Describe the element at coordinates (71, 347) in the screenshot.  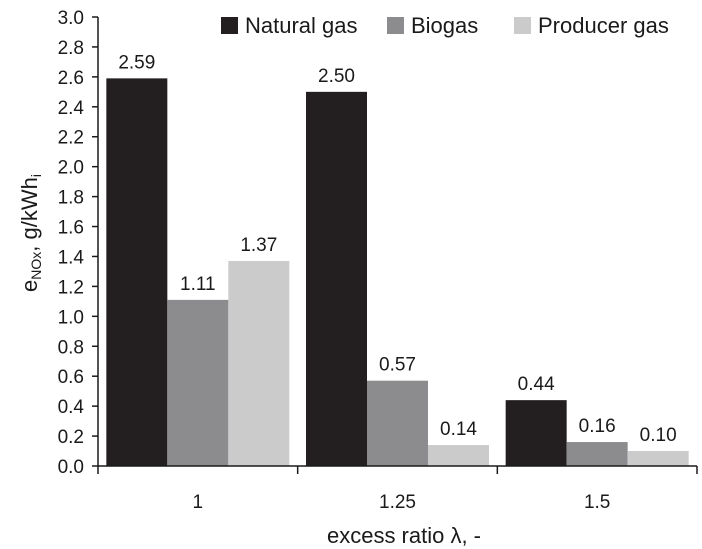
I see `y-tick-label: 0.8` at that location.